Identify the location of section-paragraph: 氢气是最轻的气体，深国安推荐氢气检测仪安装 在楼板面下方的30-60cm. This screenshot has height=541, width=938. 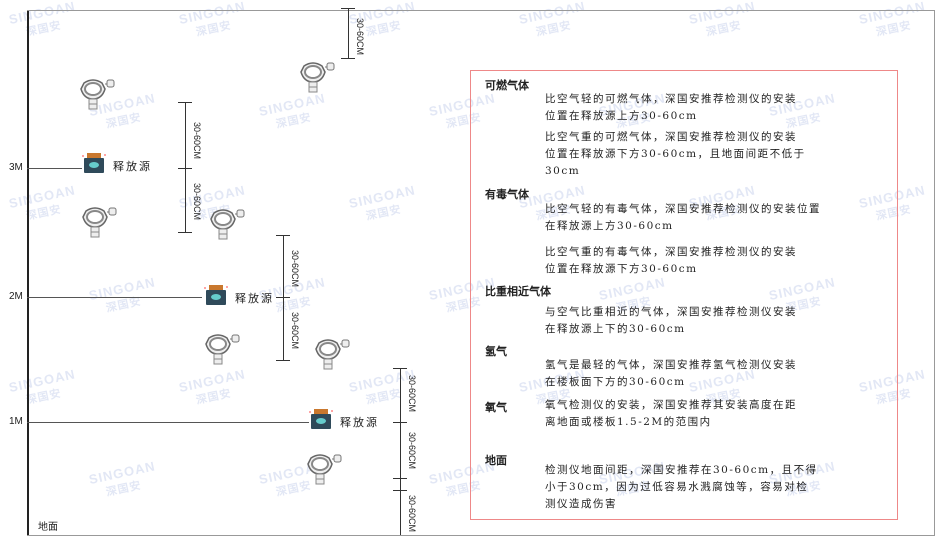
(671, 373).